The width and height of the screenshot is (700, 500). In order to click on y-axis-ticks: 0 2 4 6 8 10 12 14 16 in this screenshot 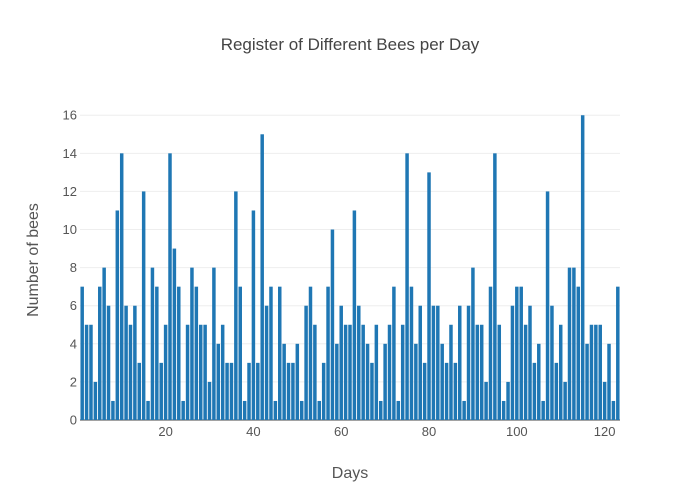, I will do `click(70, 268)`.